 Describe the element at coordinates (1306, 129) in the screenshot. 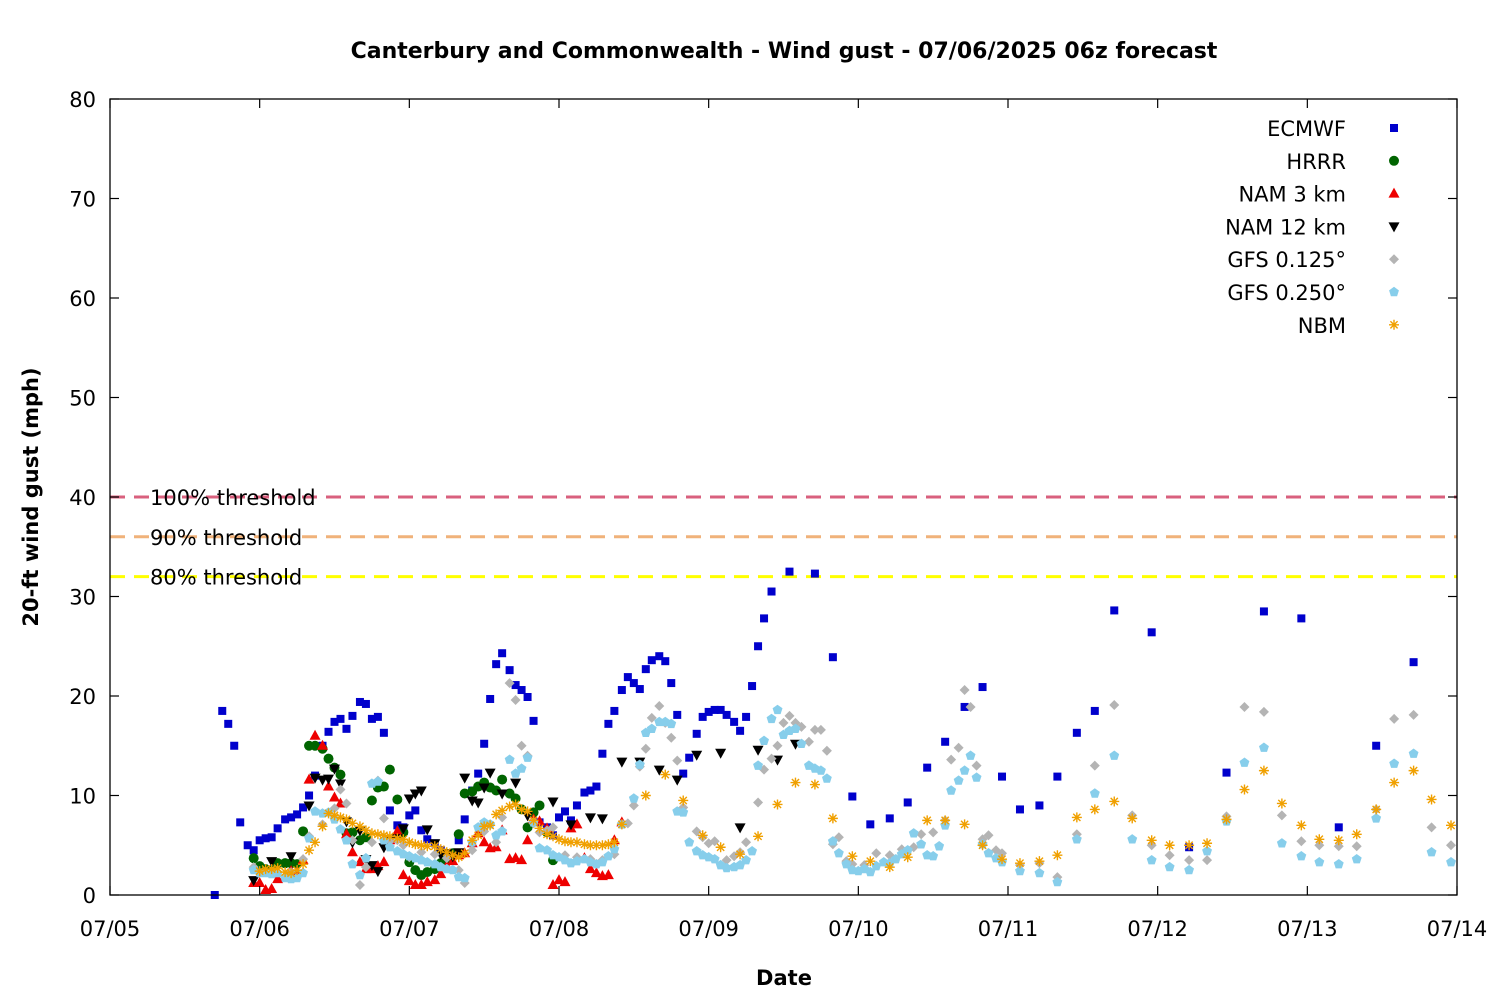

I see `legend-label: ECMWF` at that location.